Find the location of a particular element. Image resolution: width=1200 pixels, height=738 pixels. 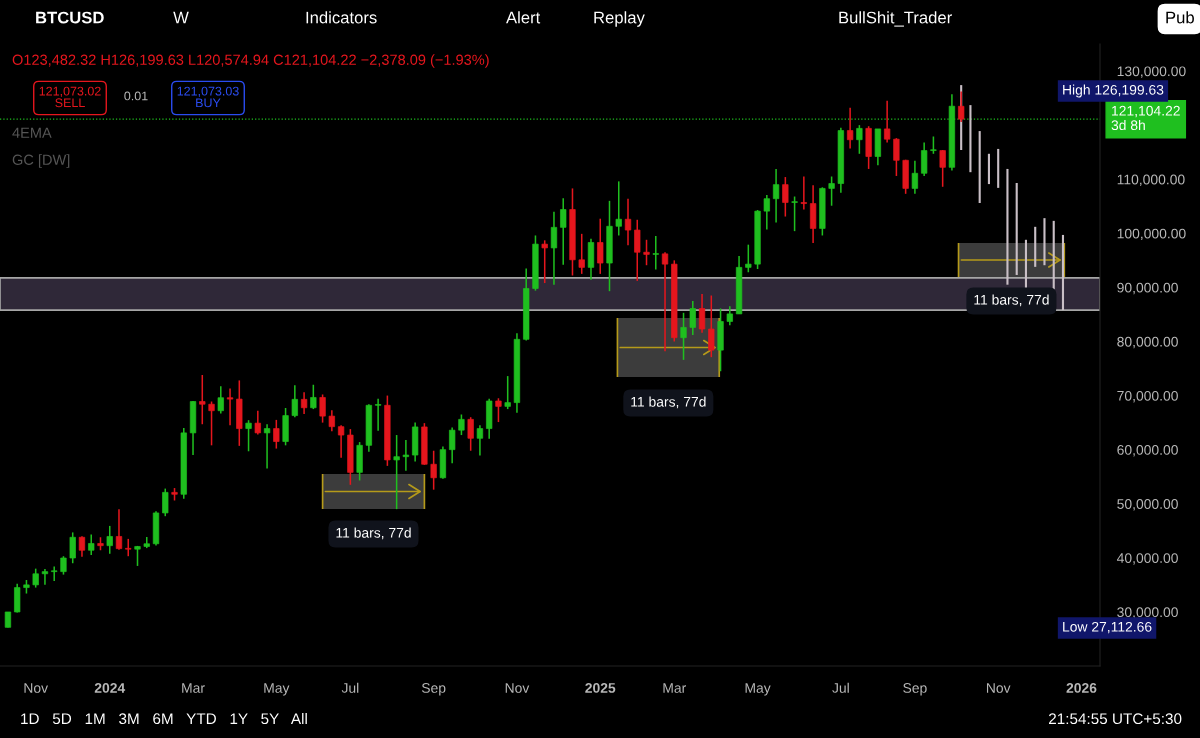

annotation: 121,073.03 BUY is located at coordinates (208, 97).